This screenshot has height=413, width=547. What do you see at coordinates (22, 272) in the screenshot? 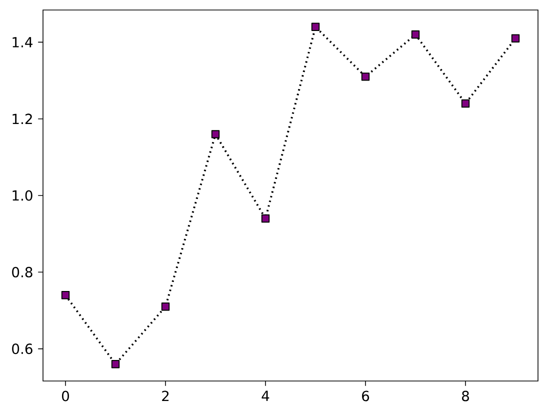
I see `y-tick-label: 0.8` at bounding box center [22, 272].